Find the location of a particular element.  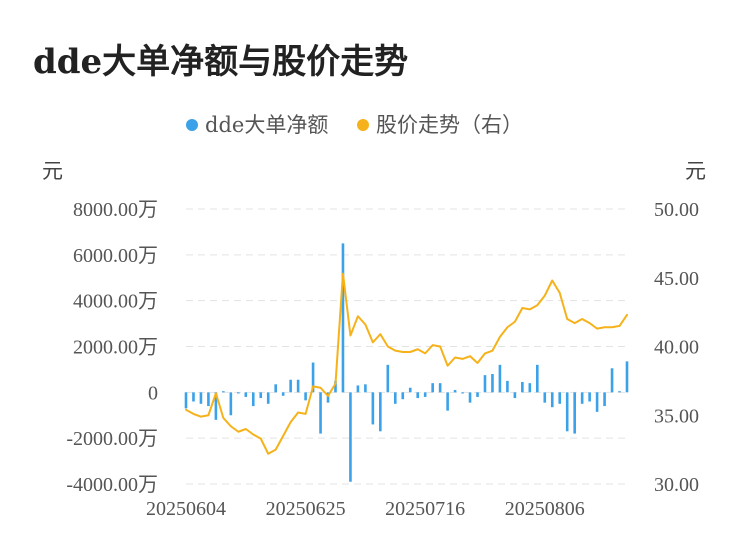

right-axis-ticks: 30.00 35.00 40.00 45.00 50.00 is located at coordinates (676, 347).